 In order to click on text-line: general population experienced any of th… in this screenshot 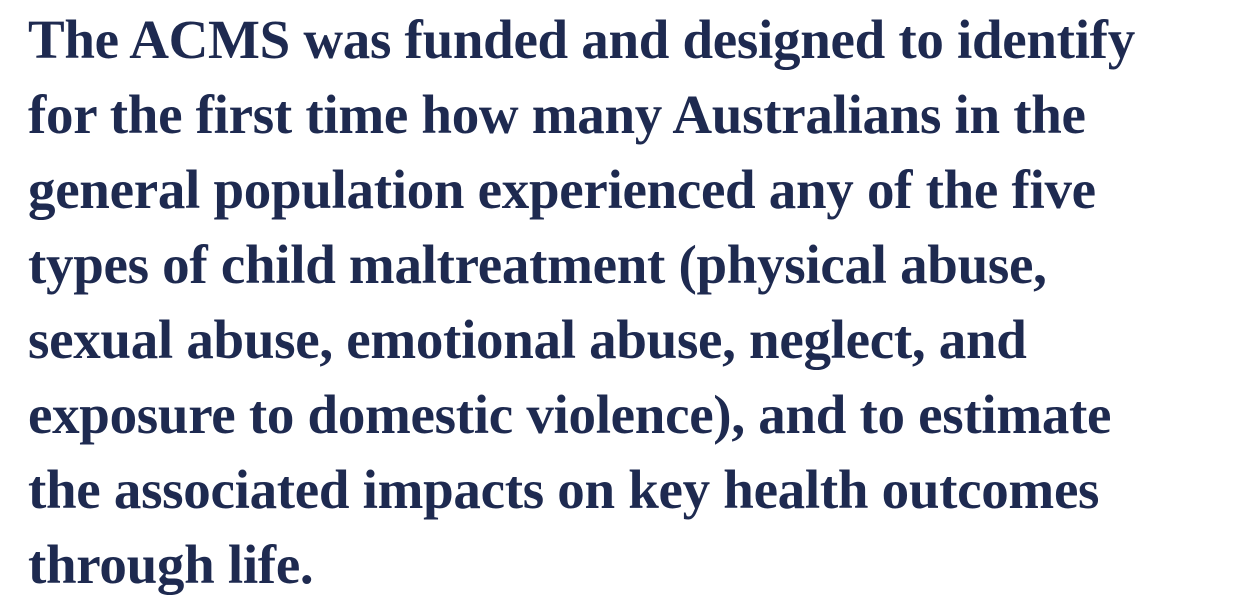, I will do `click(562, 189)`.